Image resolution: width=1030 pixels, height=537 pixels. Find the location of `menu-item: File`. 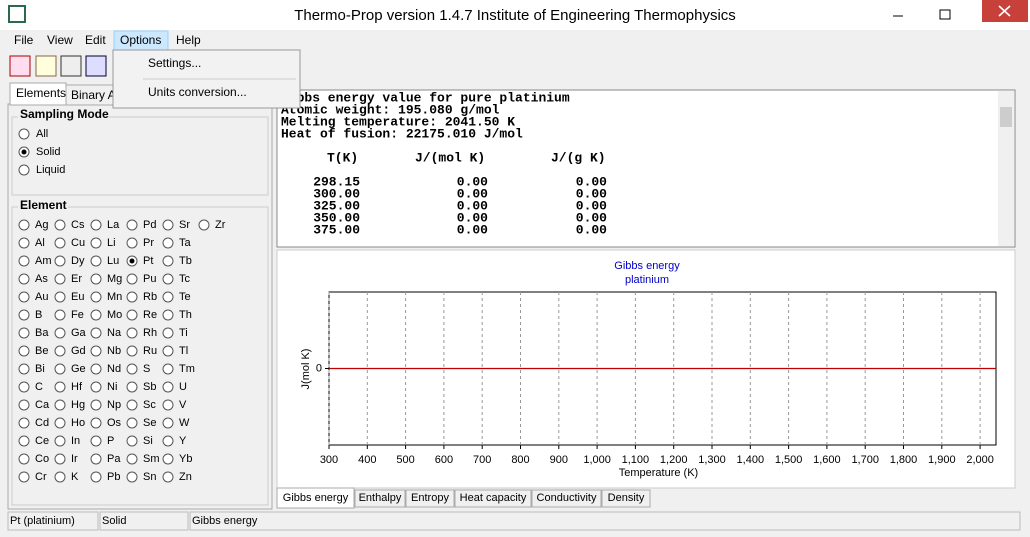

menu-item: File is located at coordinates (24, 40).